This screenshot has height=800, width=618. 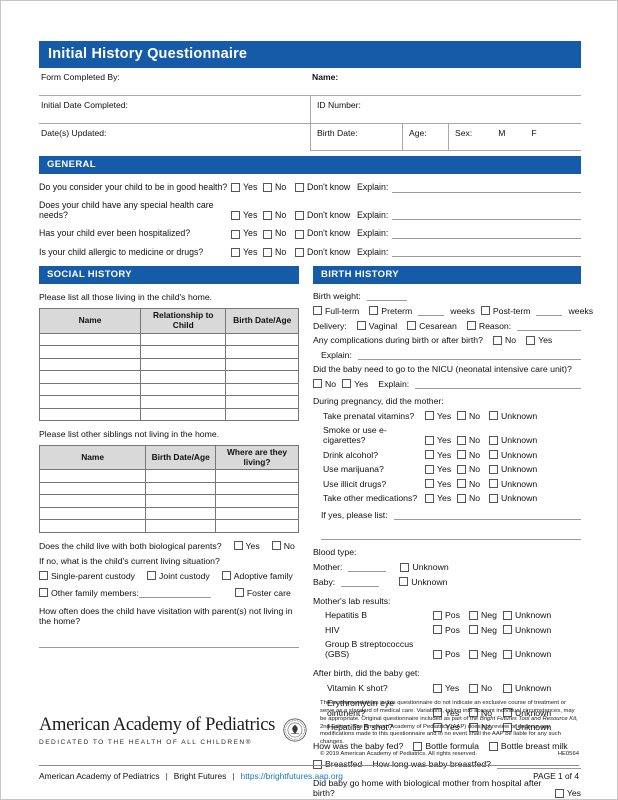 What do you see at coordinates (549, 326) in the screenshot?
I see `reason-write-line` at bounding box center [549, 326].